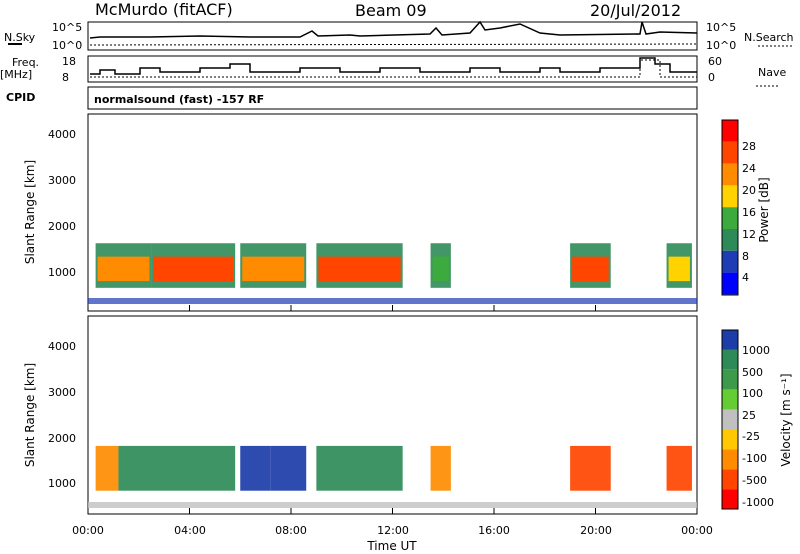 Image resolution: width=800 pixels, height=554 pixels. Describe the element at coordinates (391, 10) in the screenshot. I see `beam-title: Beam 09` at that location.